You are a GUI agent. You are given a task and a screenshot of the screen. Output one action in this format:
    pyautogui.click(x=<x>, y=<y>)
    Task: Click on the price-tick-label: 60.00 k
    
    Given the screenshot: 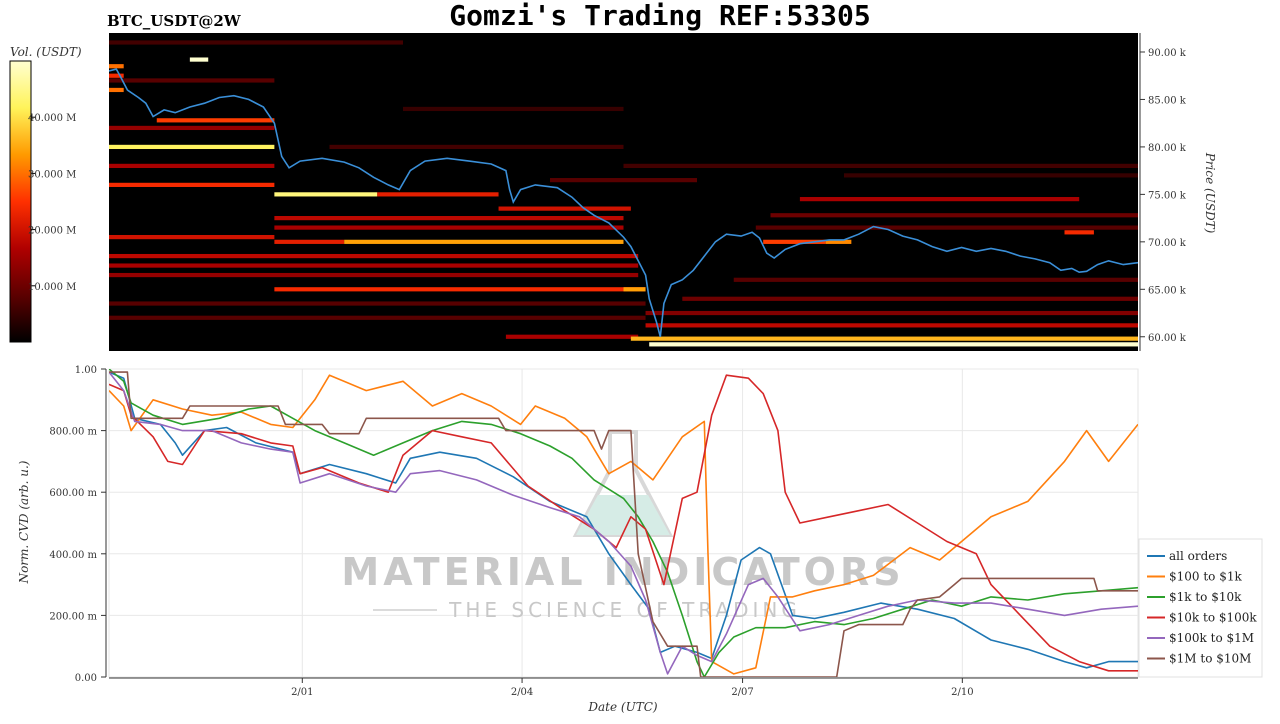 What is the action you would take?
    pyautogui.click(x=1167, y=338)
    